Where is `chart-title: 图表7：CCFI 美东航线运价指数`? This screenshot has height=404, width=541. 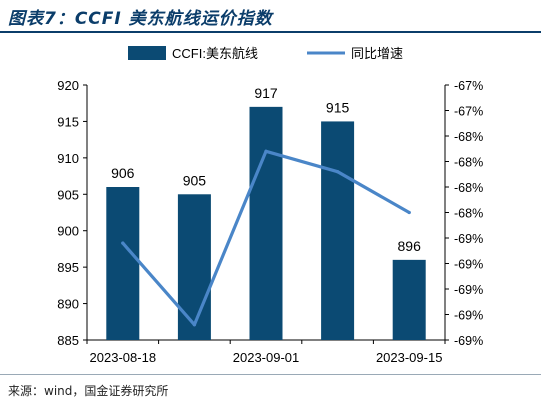
chart-title: 图表7：CCFI 美东航线运价指数 is located at coordinates (140, 19).